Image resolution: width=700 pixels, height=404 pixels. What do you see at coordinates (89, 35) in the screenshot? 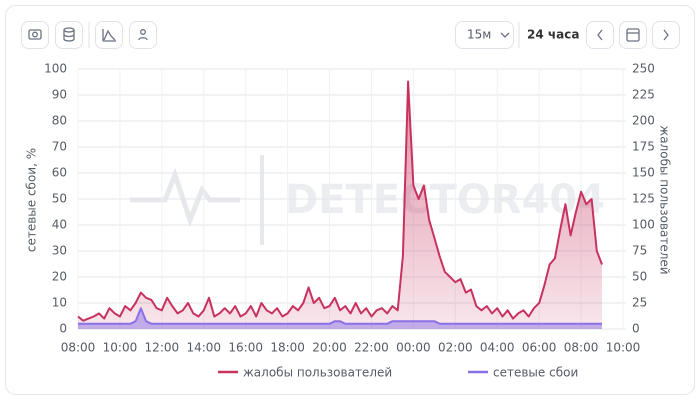
I see `toolbar-left` at bounding box center [89, 35].